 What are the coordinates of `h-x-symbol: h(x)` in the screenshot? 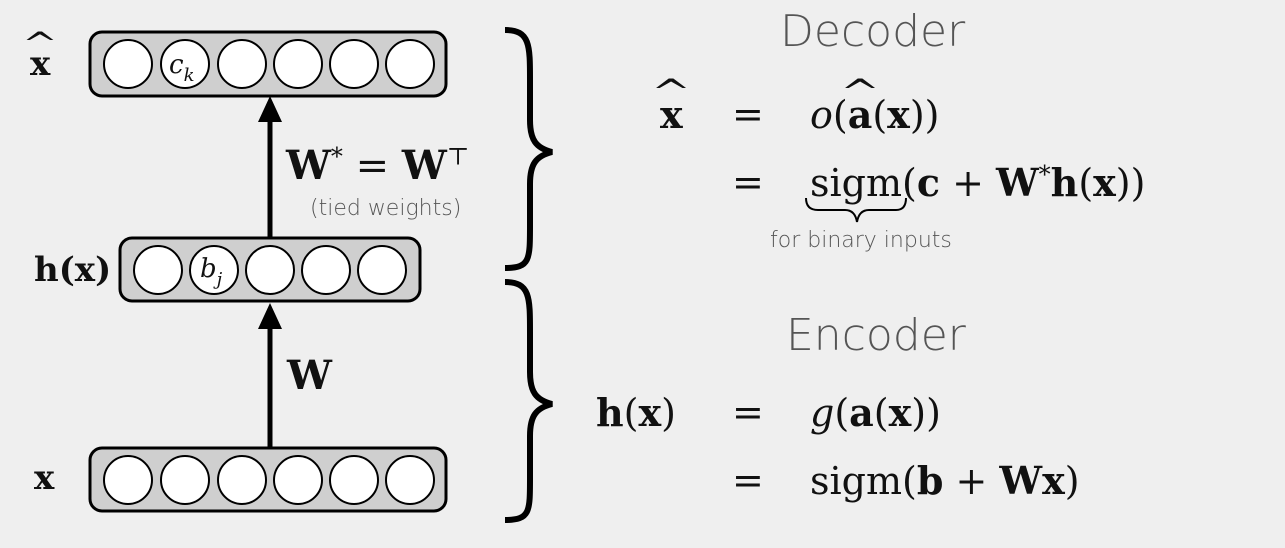 It's located at (73, 270).